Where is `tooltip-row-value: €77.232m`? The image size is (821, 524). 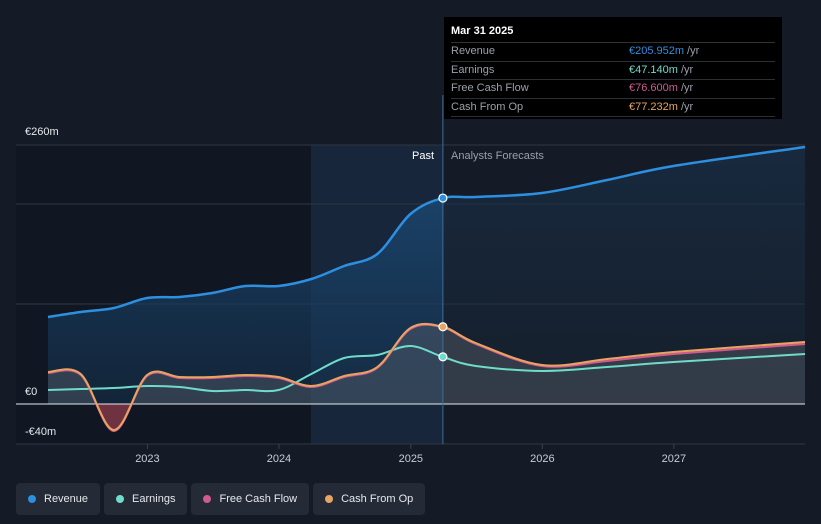 tooltip-row-value: €77.232m is located at coordinates (653, 106).